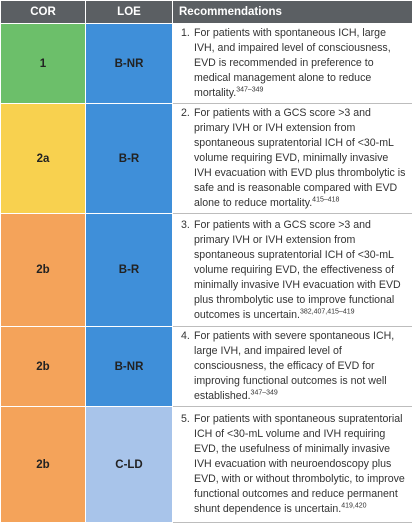  I want to click on header-cell: COR, so click(43, 12).